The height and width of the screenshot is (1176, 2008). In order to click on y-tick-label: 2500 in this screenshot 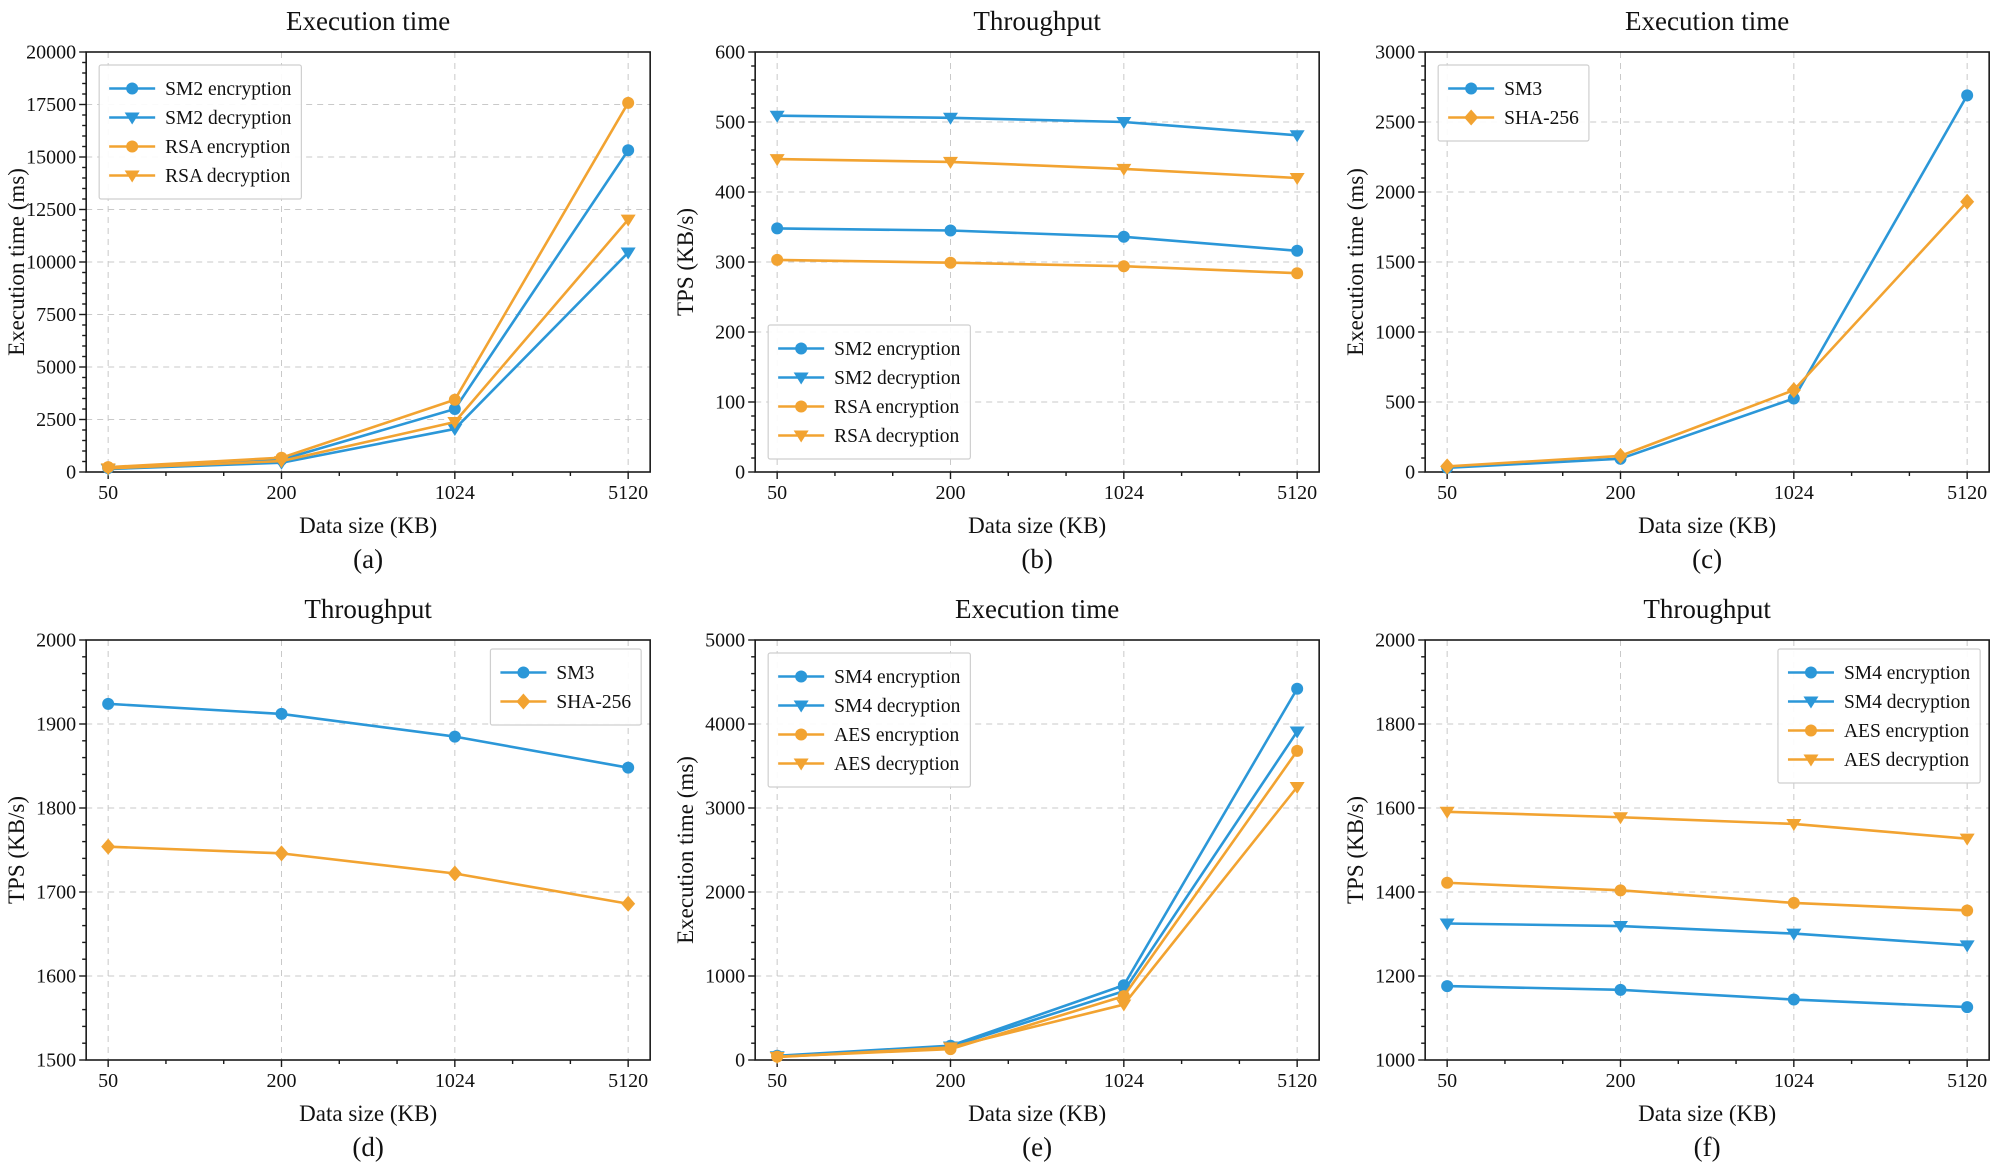, I will do `click(1395, 123)`.